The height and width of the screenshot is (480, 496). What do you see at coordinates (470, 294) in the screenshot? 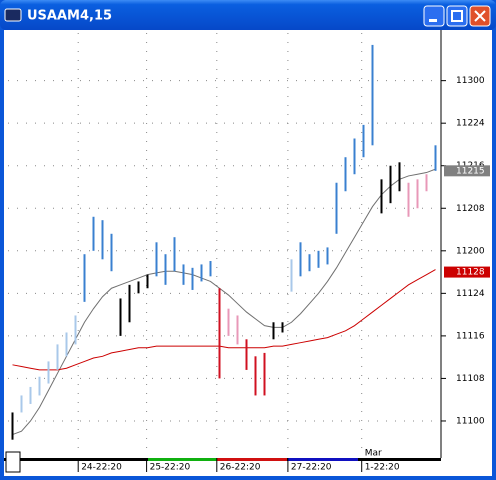
I see `y-tick-label: 11124` at bounding box center [470, 294].